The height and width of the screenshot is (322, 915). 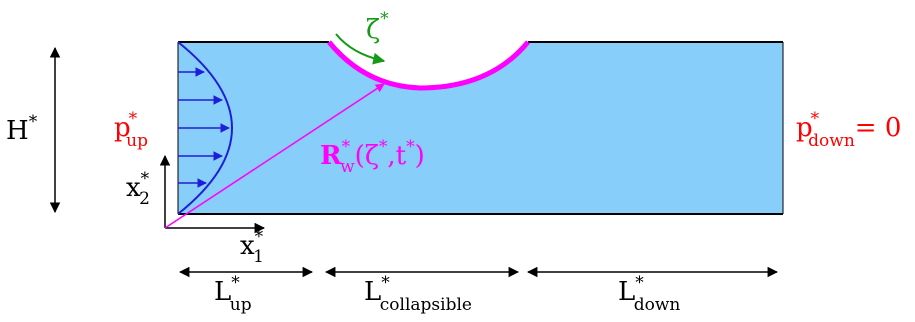 I want to click on height-label: H*, so click(x=22, y=129).